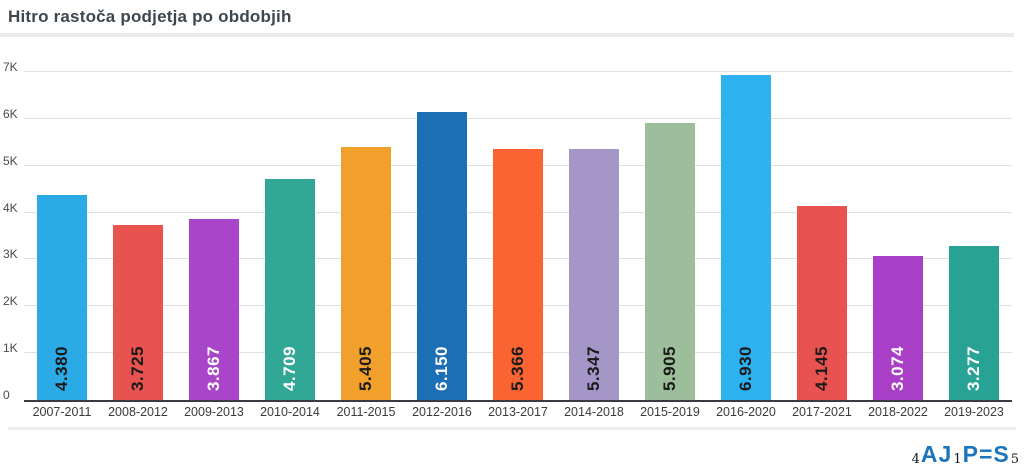 This screenshot has width=1024, height=470. I want to click on y-axis-tick-label: 3K, so click(10, 254).